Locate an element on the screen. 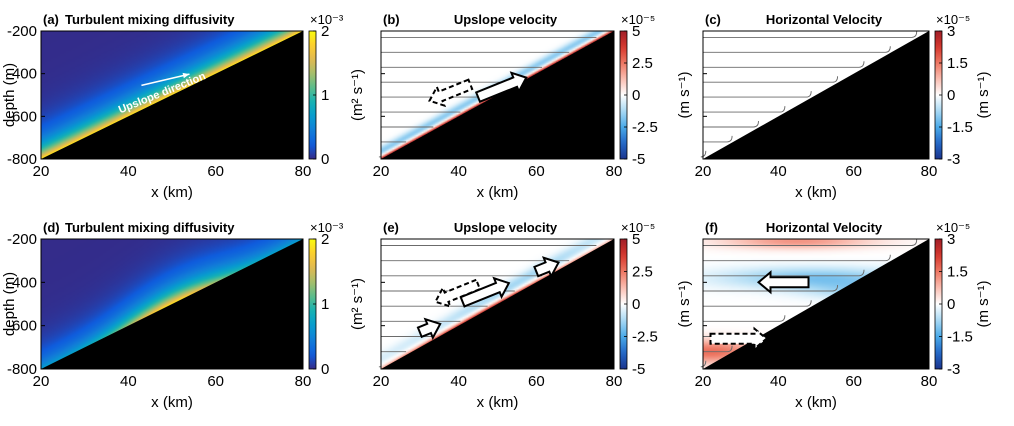  upslope-arrow-head is located at coordinates (186, 75).